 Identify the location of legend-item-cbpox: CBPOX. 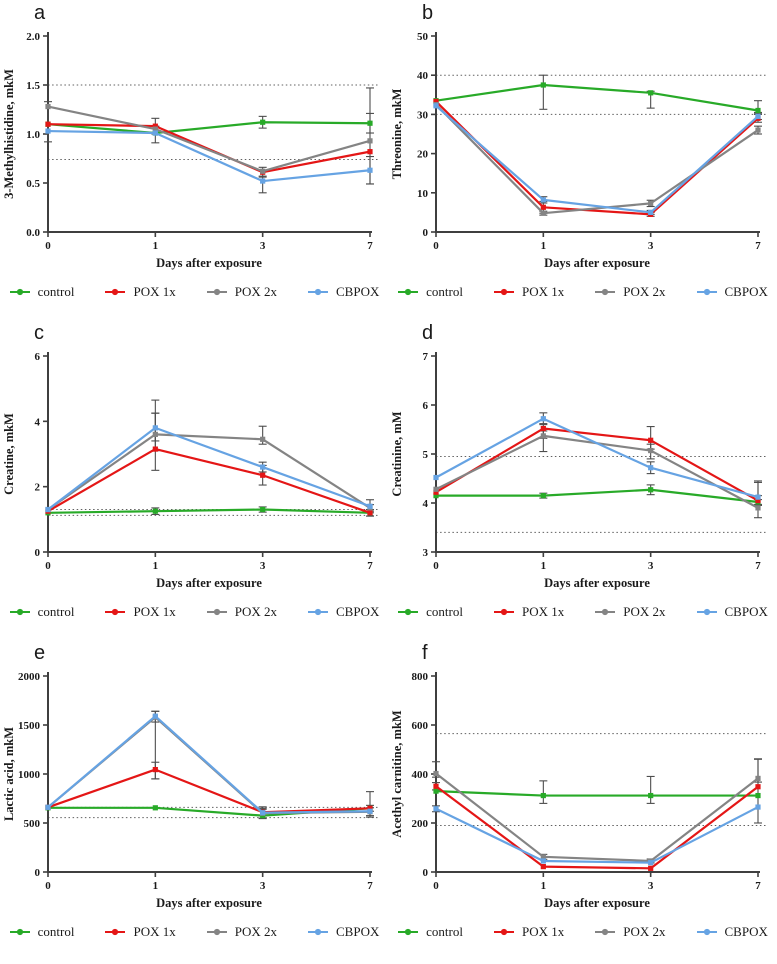
(343, 932).